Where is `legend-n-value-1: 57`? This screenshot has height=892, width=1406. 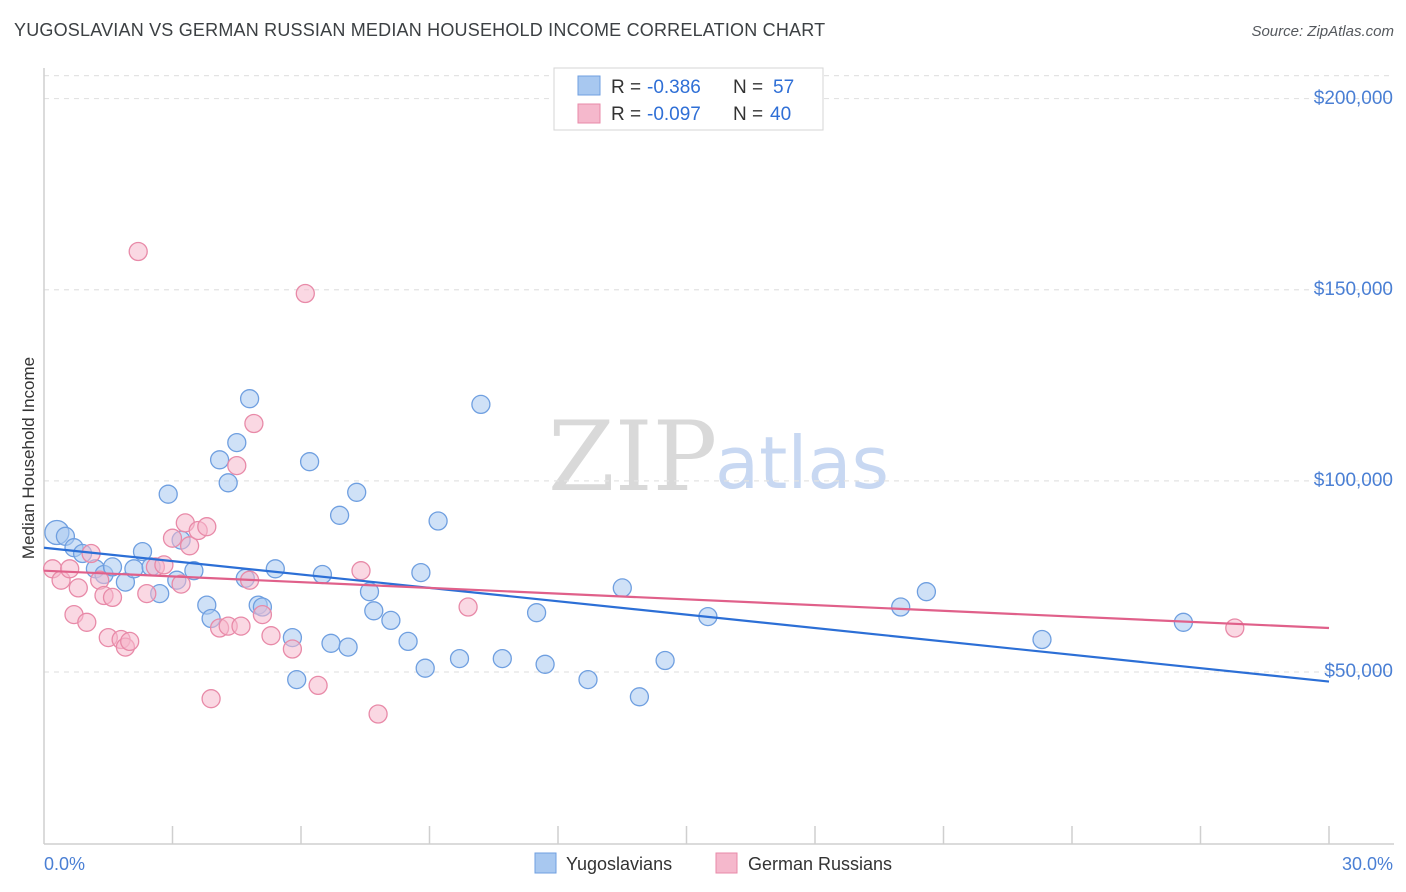 legend-n-value-1: 57 is located at coordinates (783, 87).